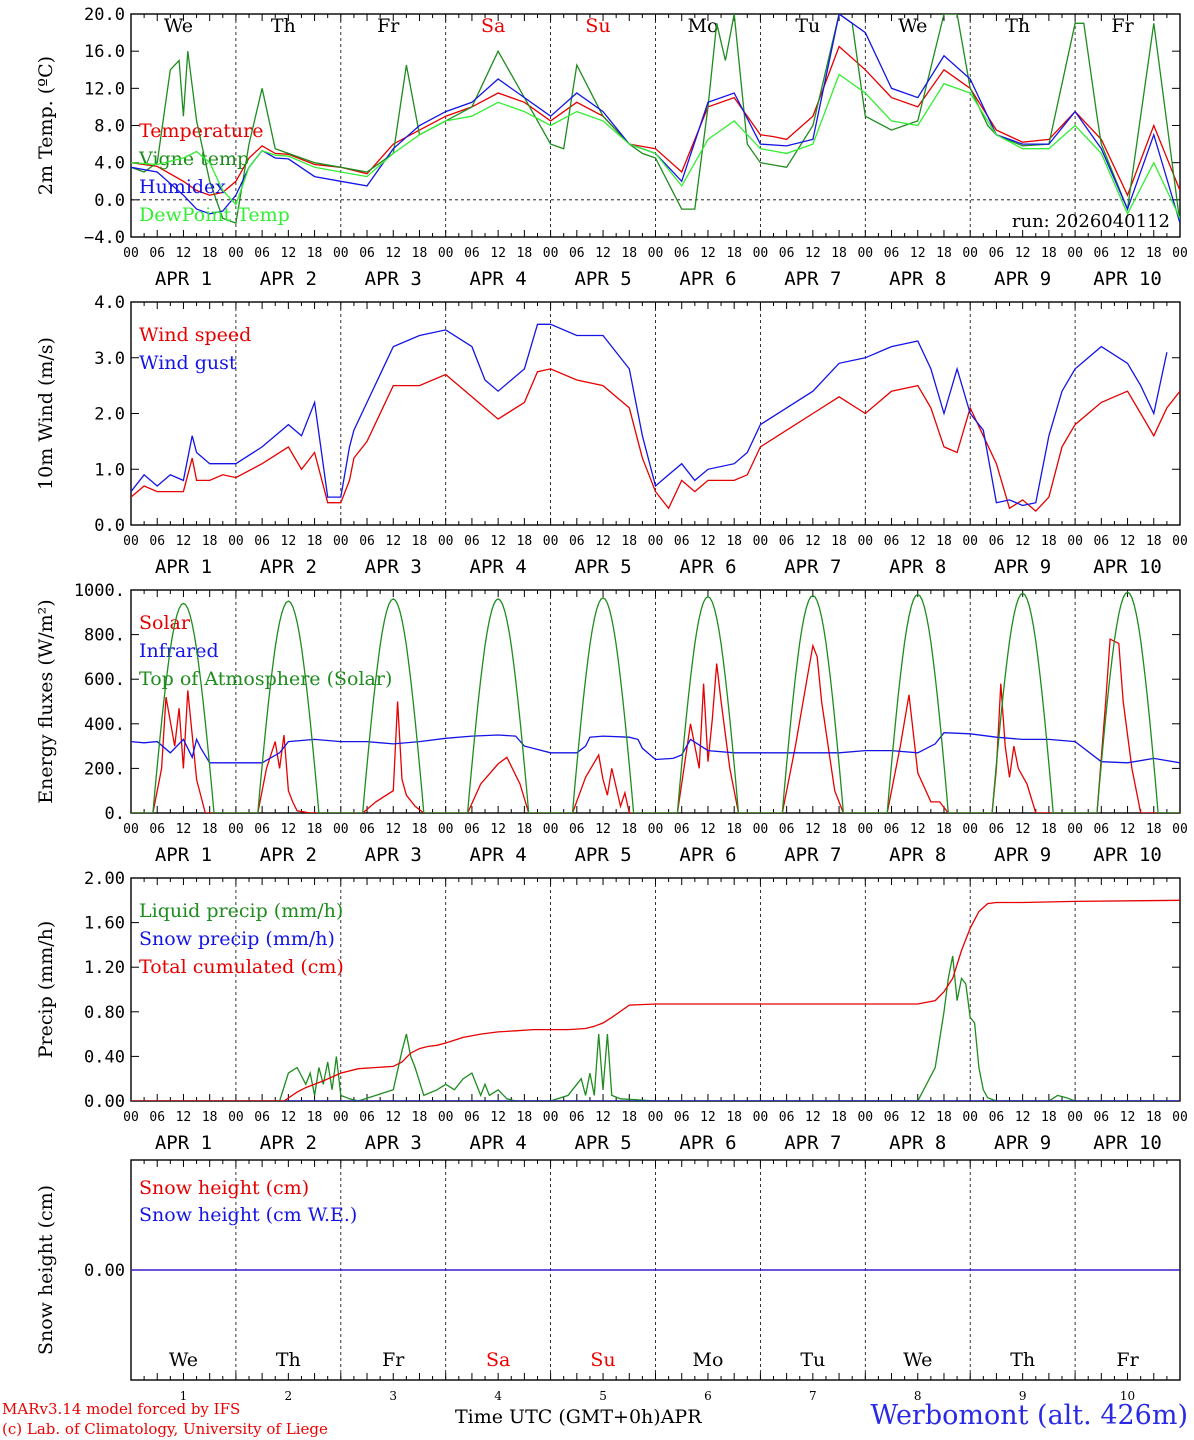 The height and width of the screenshot is (1440, 1194). What do you see at coordinates (393, 1396) in the screenshot?
I see `day-number: 3` at bounding box center [393, 1396].